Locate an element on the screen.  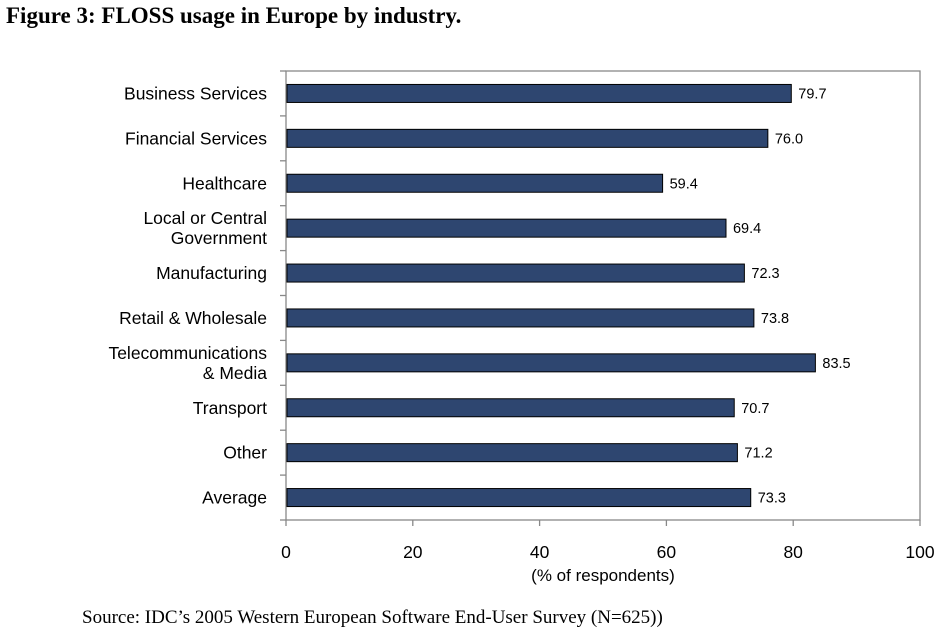
data-label: 83.5 is located at coordinates (836, 364).